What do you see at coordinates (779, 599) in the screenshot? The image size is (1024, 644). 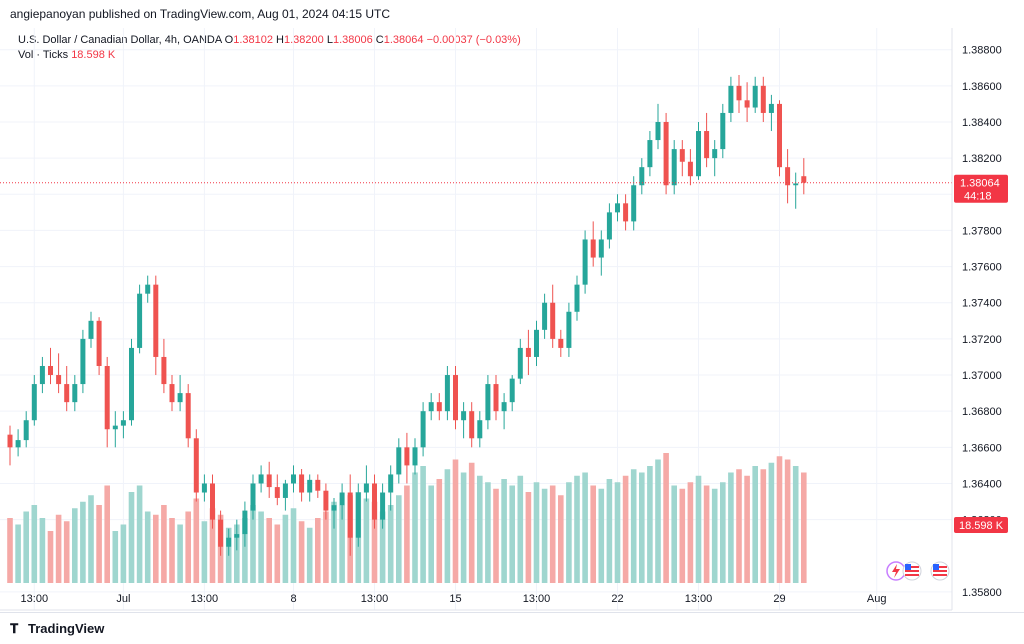 I see `x-tick-label: 29` at bounding box center [779, 599].